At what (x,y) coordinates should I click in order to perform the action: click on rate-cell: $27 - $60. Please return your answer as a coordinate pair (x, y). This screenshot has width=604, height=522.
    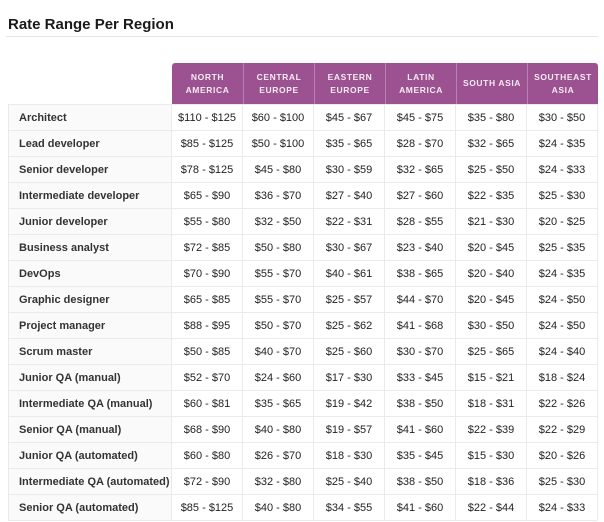
    Looking at the image, I should click on (420, 196).